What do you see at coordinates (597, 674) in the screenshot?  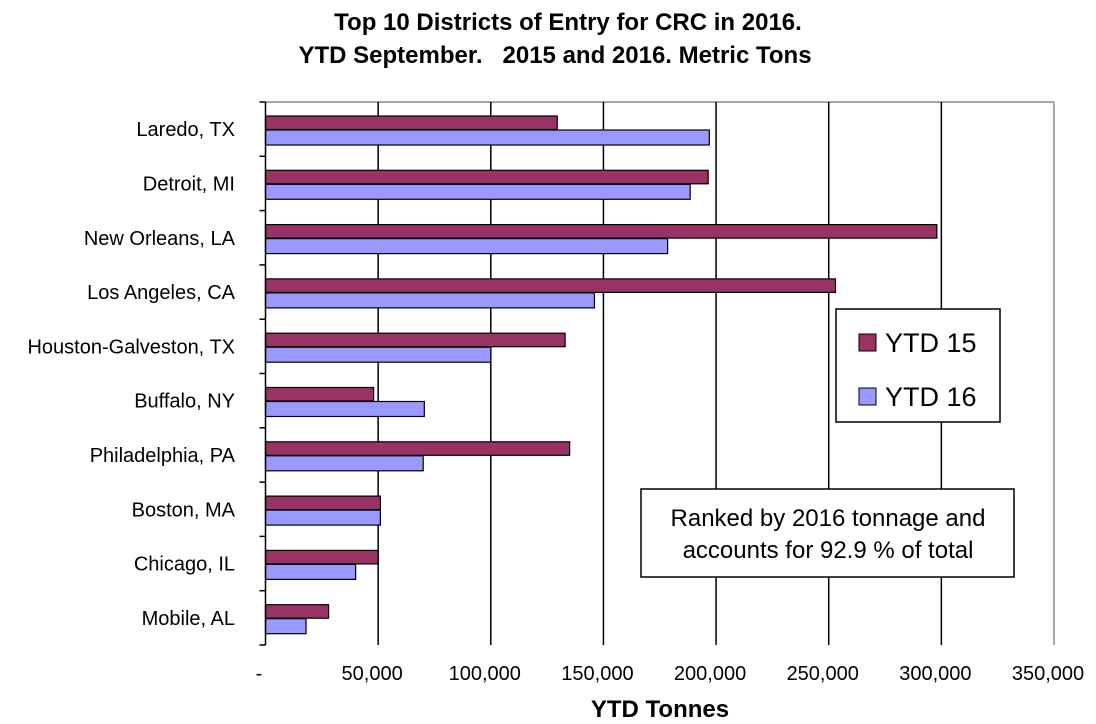 I see `x-tick-label: 150,000` at bounding box center [597, 674].